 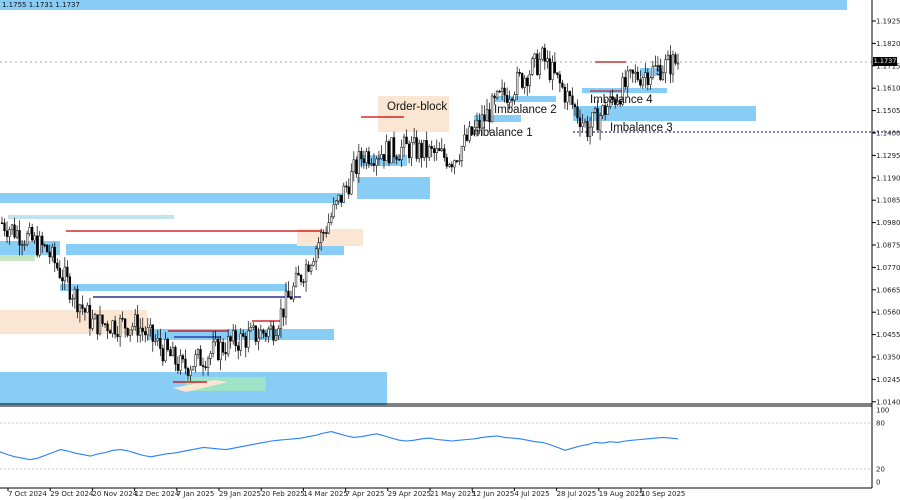 I want to click on date-tick-label: 14 Mar 2025, so click(x=325, y=494).